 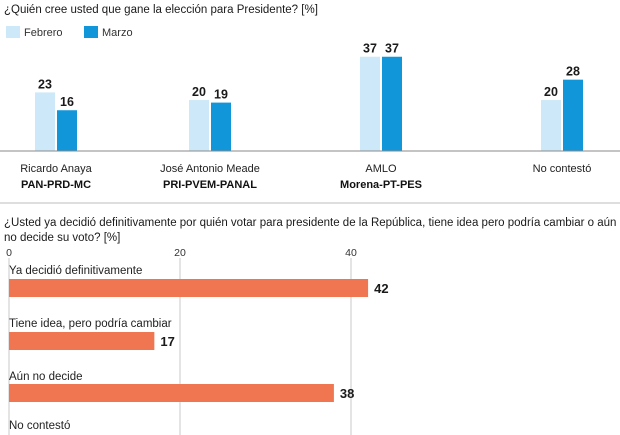 What do you see at coordinates (562, 169) in the screenshot?
I see `category-label-no-contesto: No contestó` at bounding box center [562, 169].